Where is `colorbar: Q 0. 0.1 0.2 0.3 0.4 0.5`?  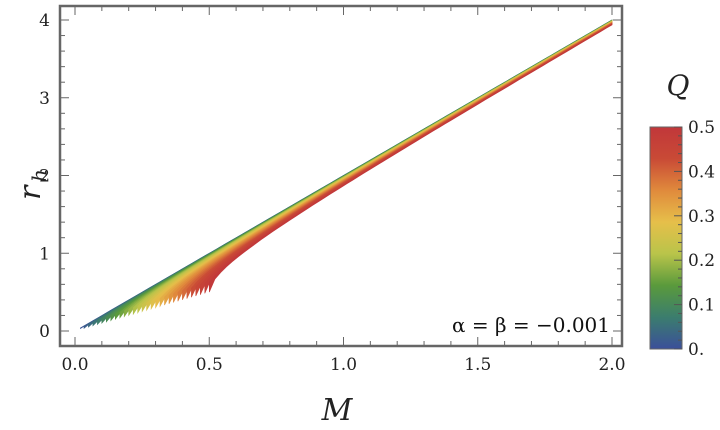
colorbar: Q 0. 0.1 0.2 0.3 0.4 0.5 is located at coordinates (682, 214).